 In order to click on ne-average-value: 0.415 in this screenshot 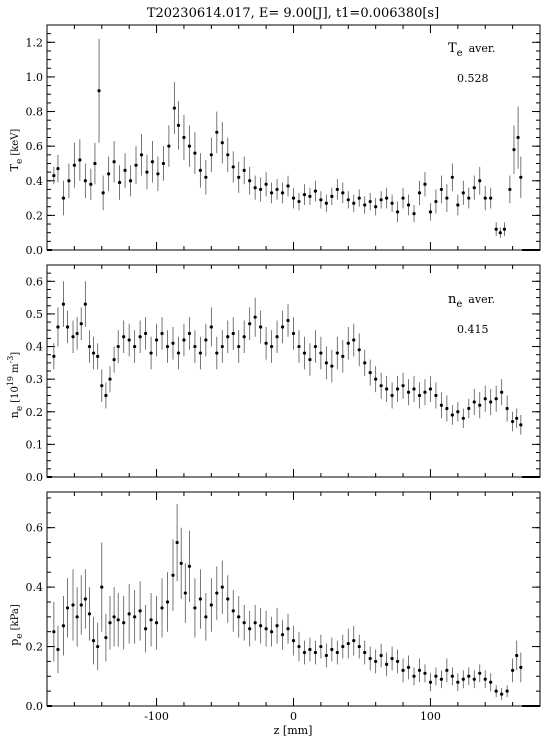, I will do `click(473, 329)`.